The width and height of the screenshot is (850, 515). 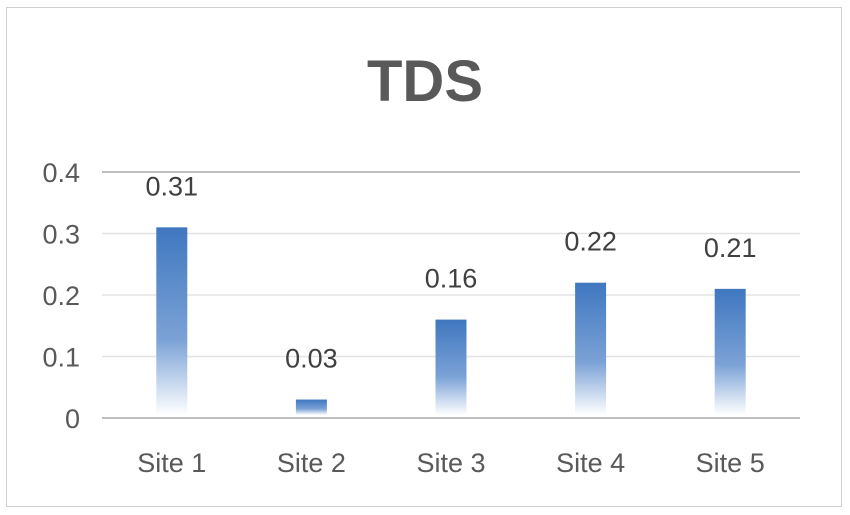 I want to click on category-label: Site 1, so click(x=171, y=463).